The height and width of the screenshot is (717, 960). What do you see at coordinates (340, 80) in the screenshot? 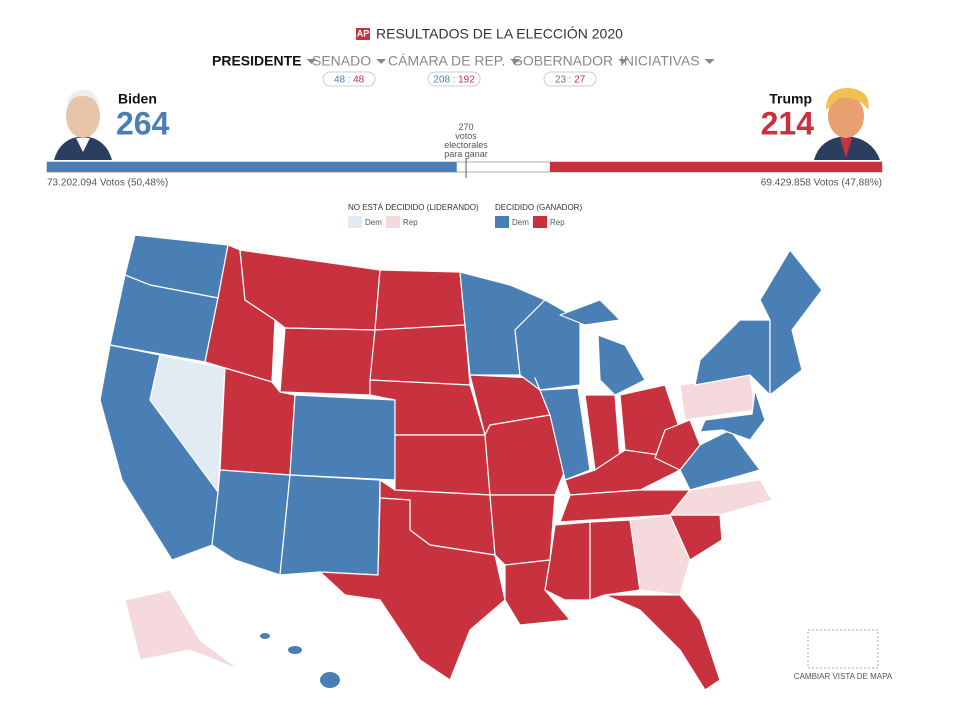
I see `tab-dem-count: 48` at bounding box center [340, 80].